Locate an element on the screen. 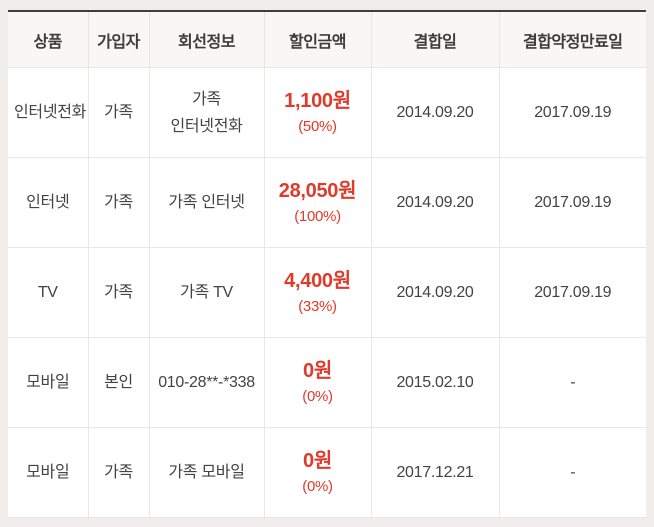  cell-line-info: 가족 인터넷 is located at coordinates (206, 202).